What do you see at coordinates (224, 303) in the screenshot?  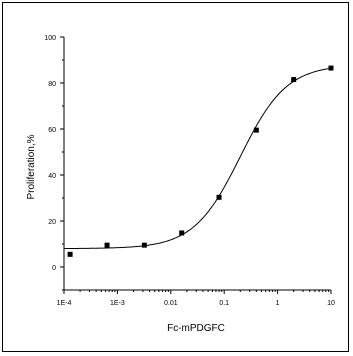 I see `x-tick-label: 0.1` at bounding box center [224, 303].